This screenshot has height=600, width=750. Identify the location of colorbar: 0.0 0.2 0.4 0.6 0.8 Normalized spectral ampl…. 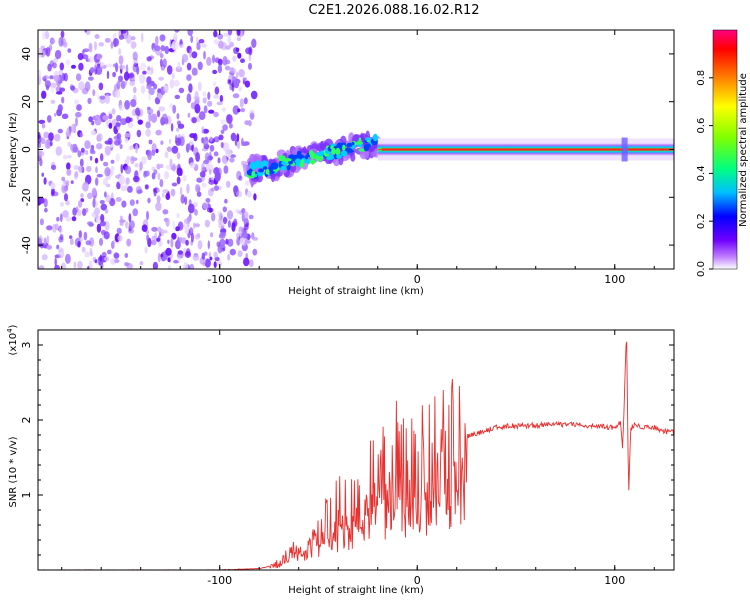
(722, 153).